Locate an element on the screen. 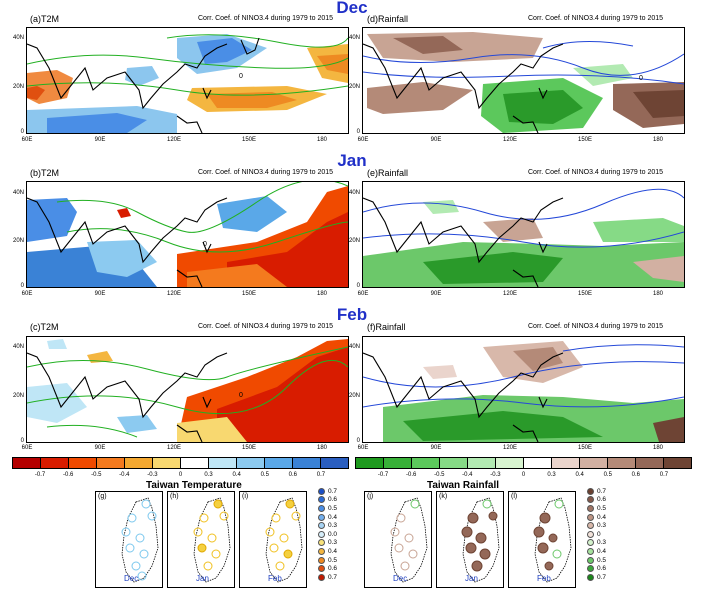 The height and width of the screenshot is (592, 706). taiwan-map-rainfall-dec: (j) Dec is located at coordinates (398, 539).